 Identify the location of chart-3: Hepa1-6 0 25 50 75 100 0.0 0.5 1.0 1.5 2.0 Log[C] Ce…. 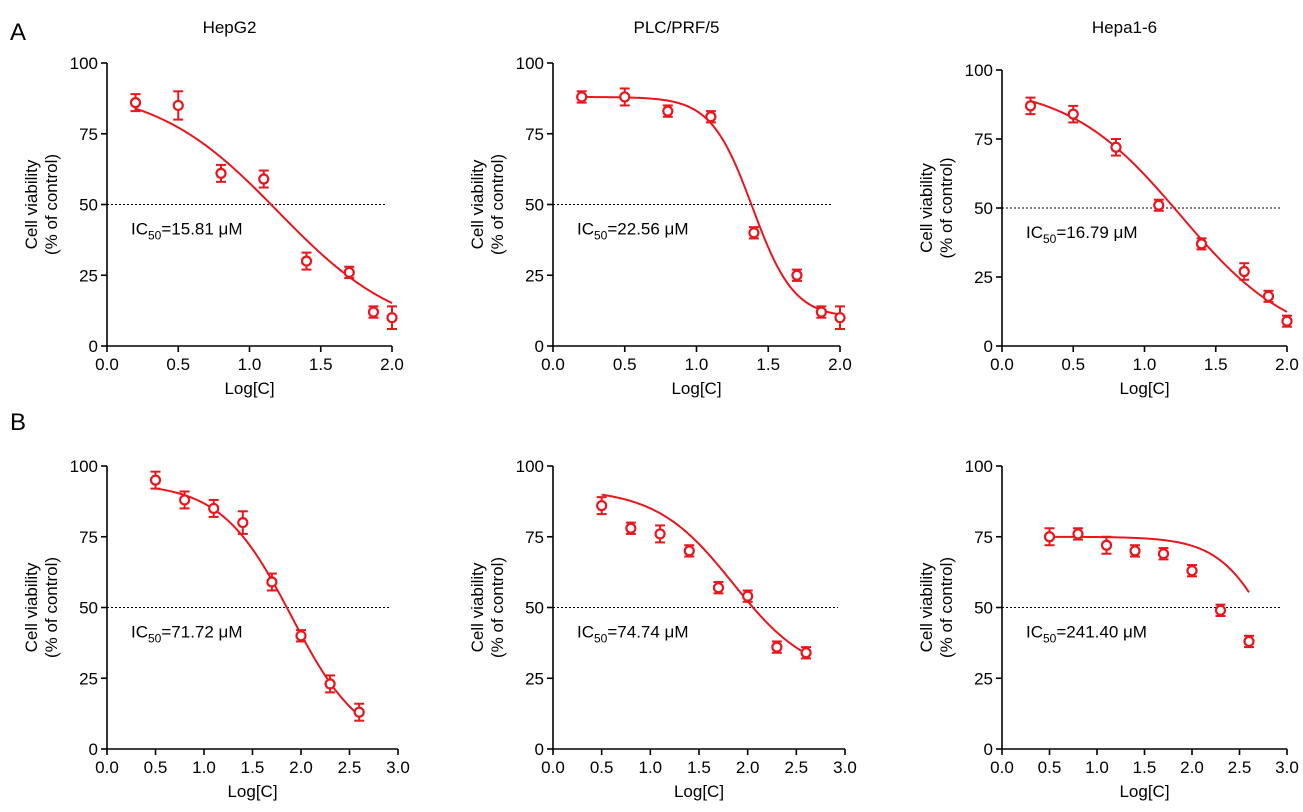
(1108, 208).